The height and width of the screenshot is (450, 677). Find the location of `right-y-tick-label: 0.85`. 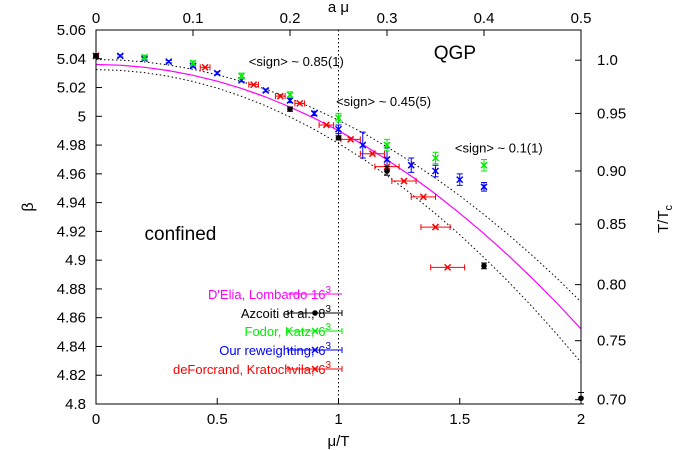

right-y-tick-label: 0.85 is located at coordinates (611, 224).